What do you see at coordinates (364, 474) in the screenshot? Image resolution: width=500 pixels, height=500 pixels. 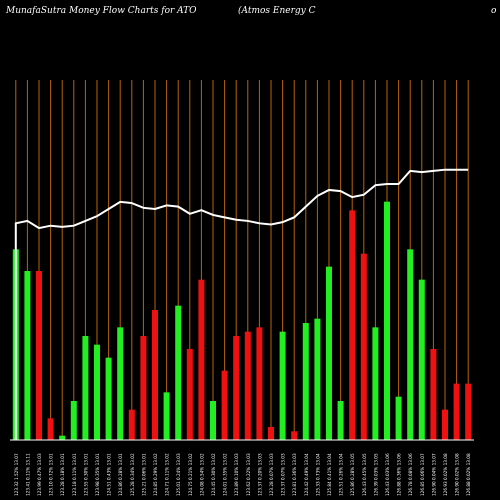 I see `x-tick-label: 126.43 0.45% 13.05` at bounding box center [364, 474].